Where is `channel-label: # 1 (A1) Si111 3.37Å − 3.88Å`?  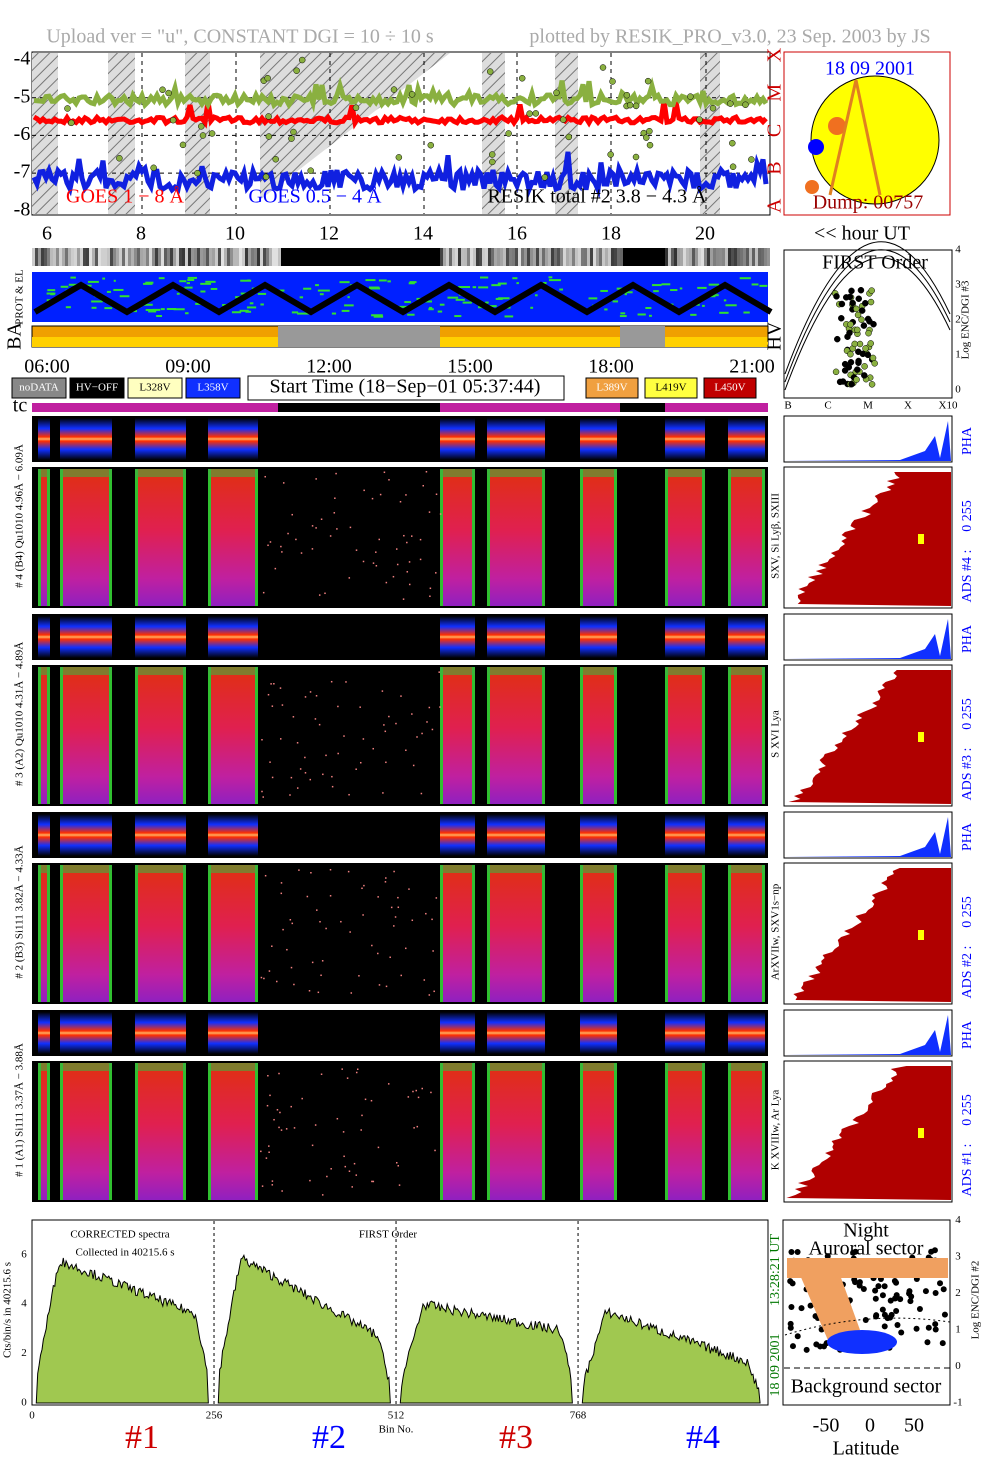
channel-label: # 1 (A1) Si111 3.37Å − 3.88Å is located at coordinates (20, 1110).